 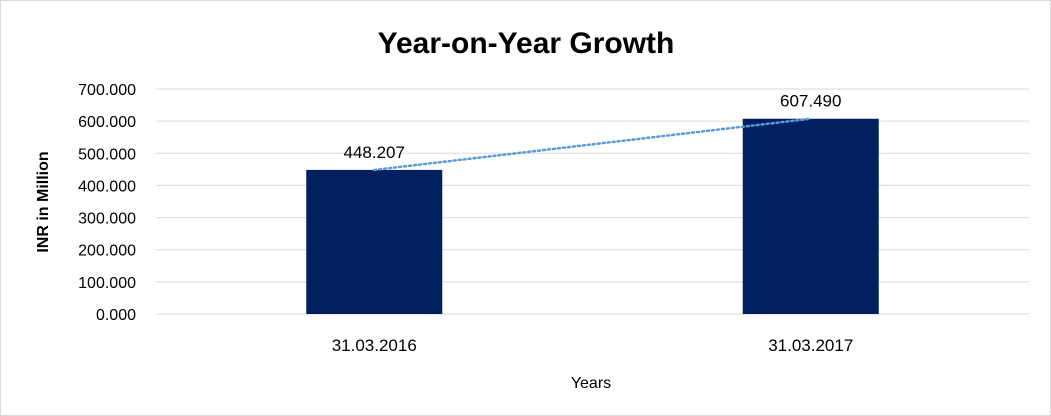 I want to click on chart-title: Year-on-Year Growth, so click(x=526, y=43).